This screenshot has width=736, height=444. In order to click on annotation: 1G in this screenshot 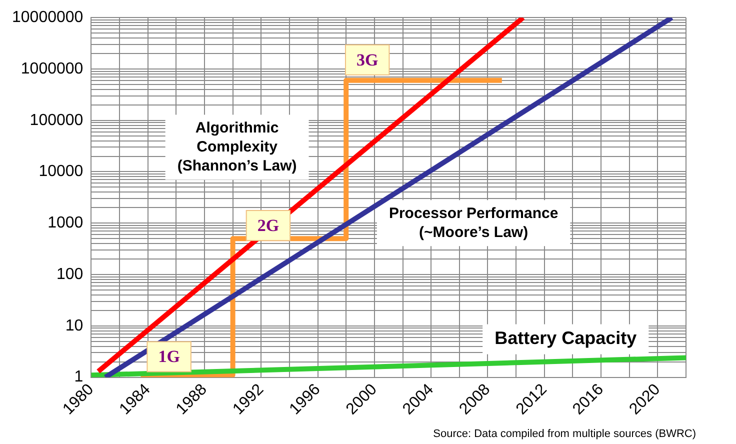, I will do `click(169, 356)`.